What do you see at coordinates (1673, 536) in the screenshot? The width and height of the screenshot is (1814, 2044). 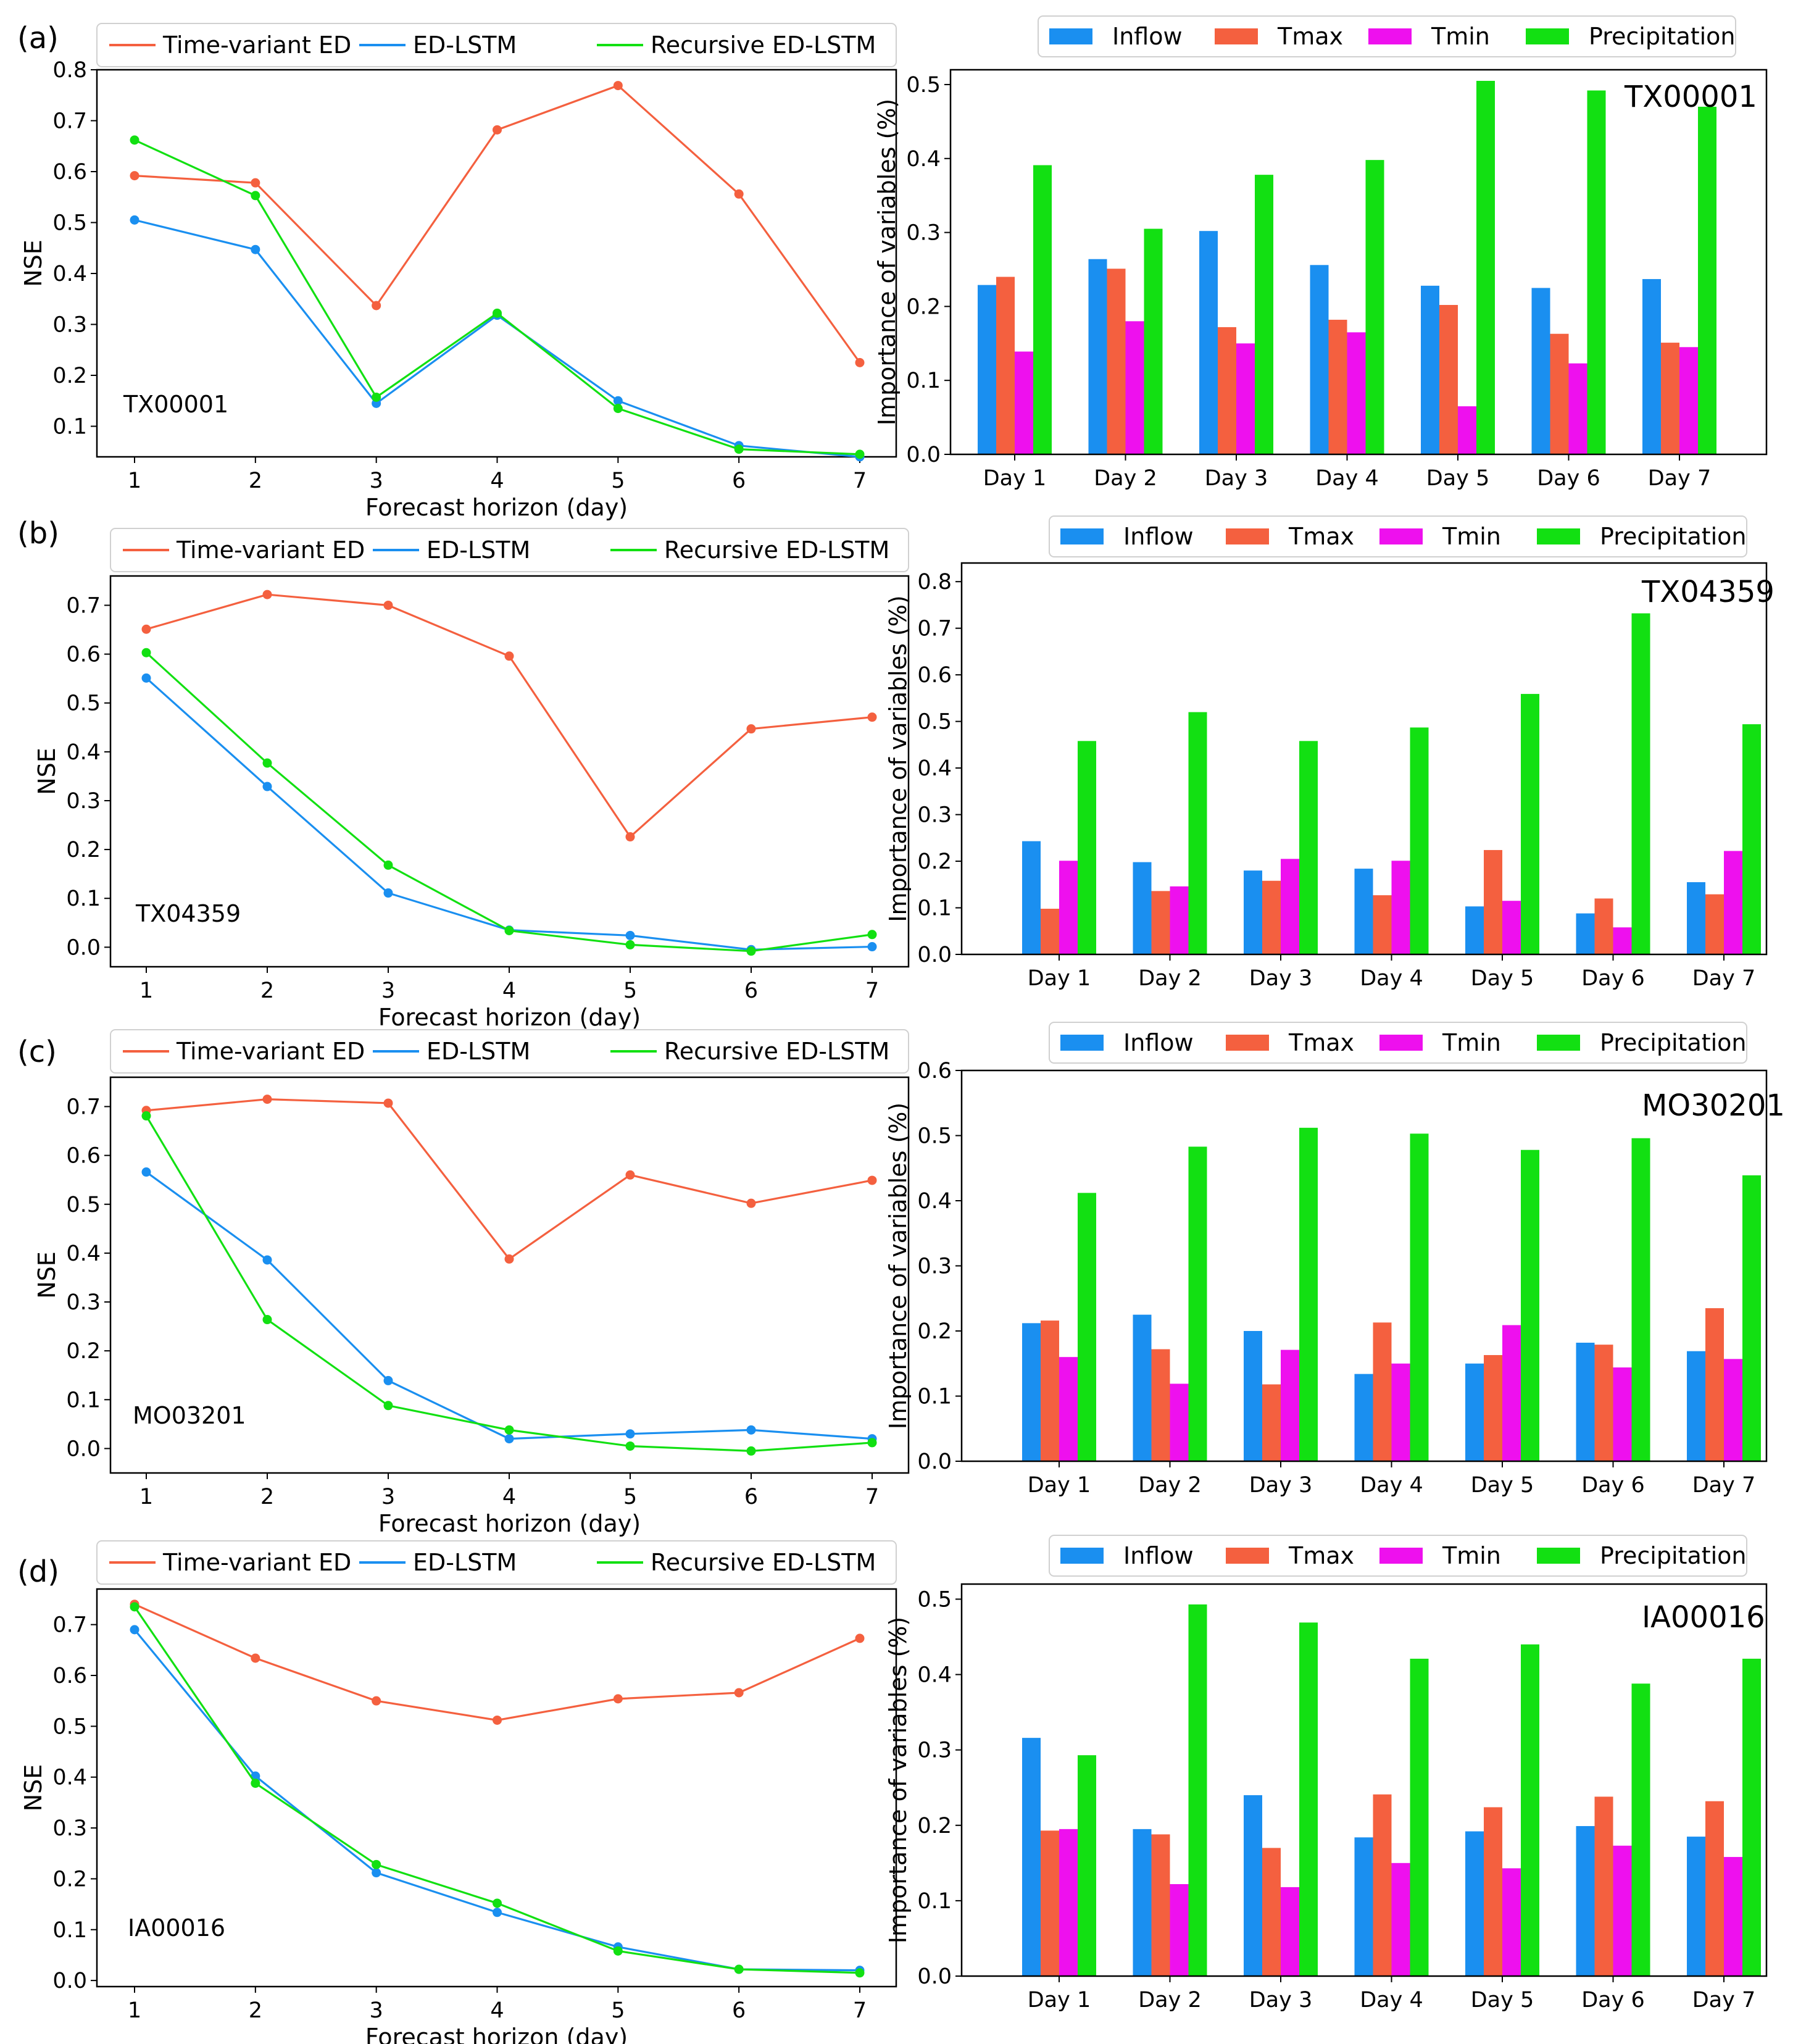 I see `legend-label: Precipitation` at bounding box center [1673, 536].